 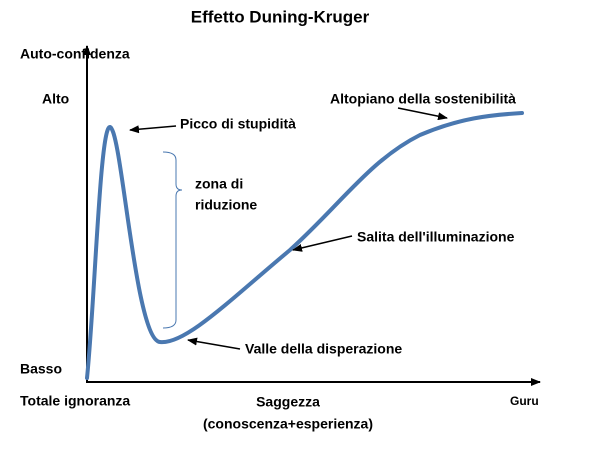 What do you see at coordinates (238, 124) in the screenshot?
I see `annotation: Picco di stupidità` at bounding box center [238, 124].